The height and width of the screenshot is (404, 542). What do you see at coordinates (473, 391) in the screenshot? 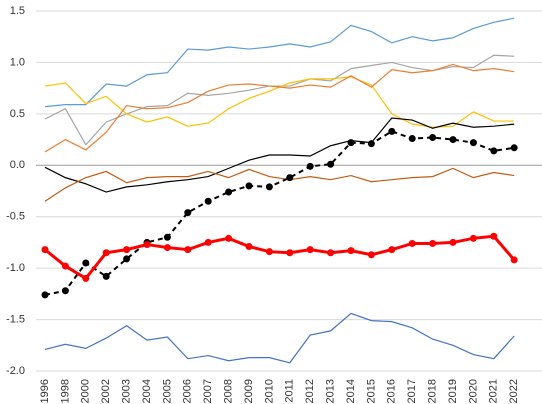
I see `x-tick-label: 2020` at bounding box center [473, 391].